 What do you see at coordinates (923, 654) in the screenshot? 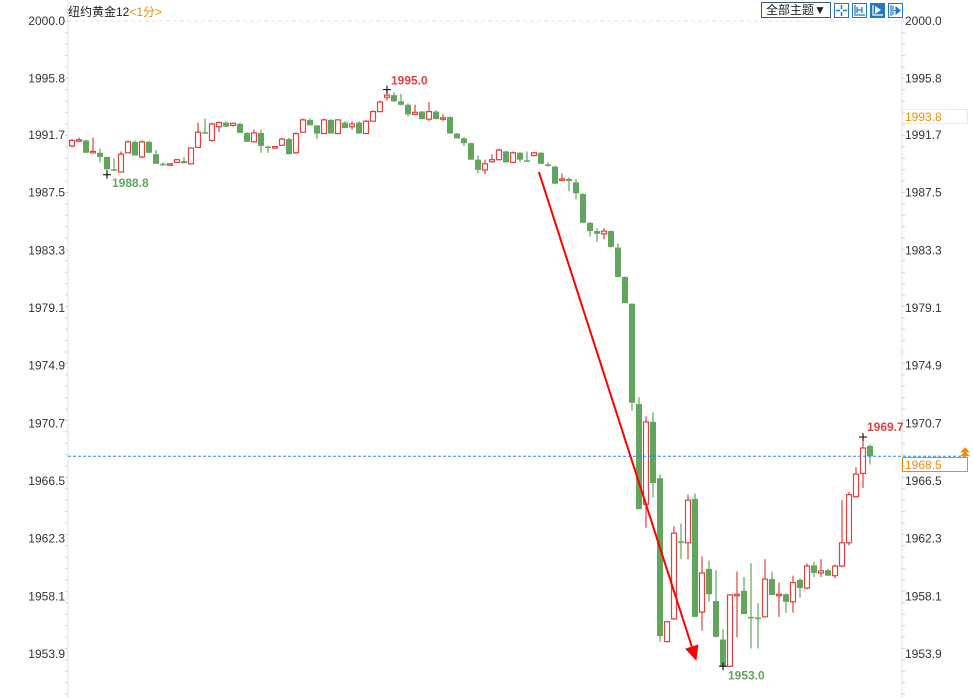
I see `right-tick-label: 1953.9` at bounding box center [923, 654].